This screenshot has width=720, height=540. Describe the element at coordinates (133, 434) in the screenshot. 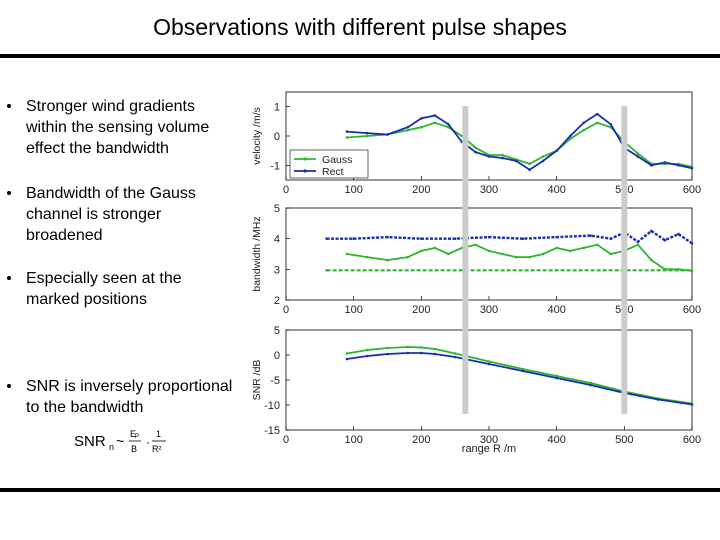

I see `formula-num1: E` at that location.